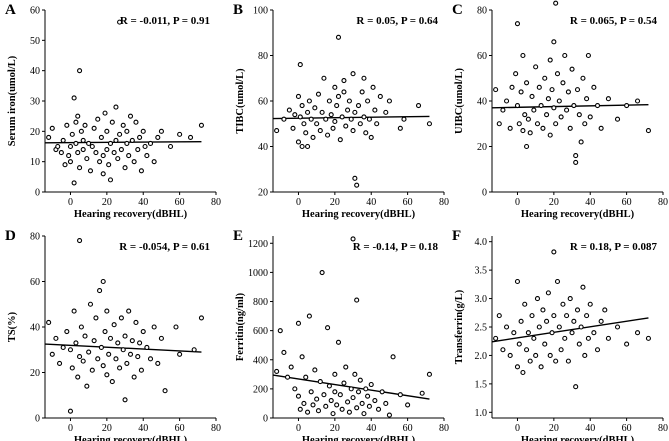 The height and width of the screenshot is (441, 669). What do you see at coordinates (260, 360) in the screenshot?
I see `y-tick-label: 400` at bounding box center [260, 360].